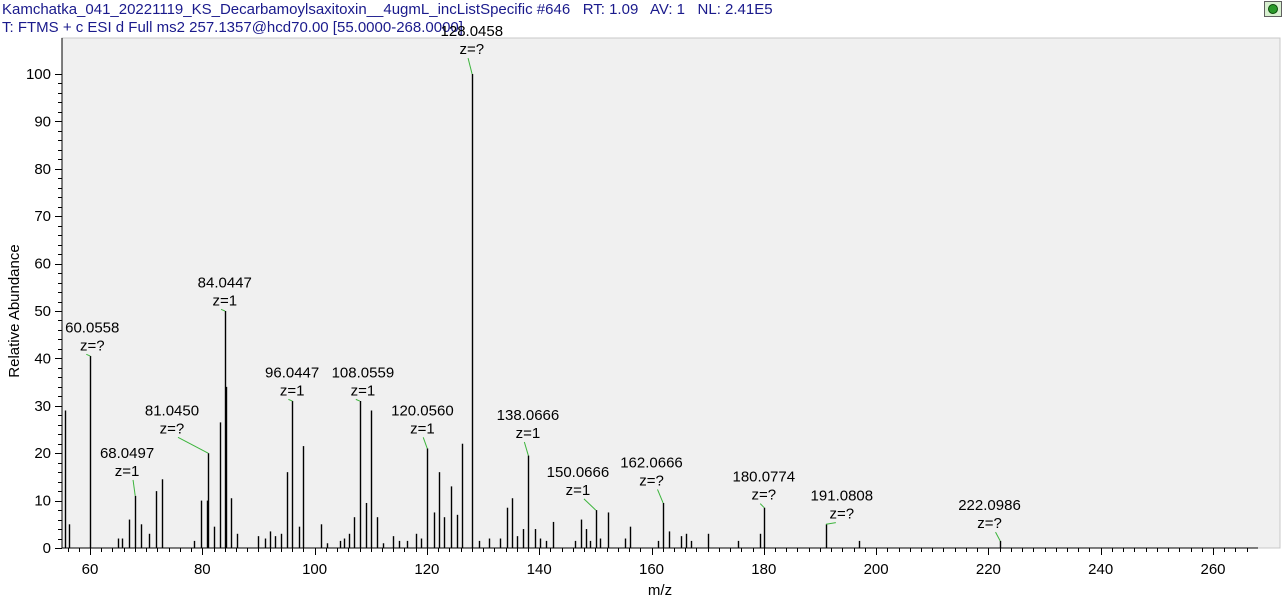 The width and height of the screenshot is (1287, 607). I want to click on peak-mz-label: 128.0458, so click(472, 31).